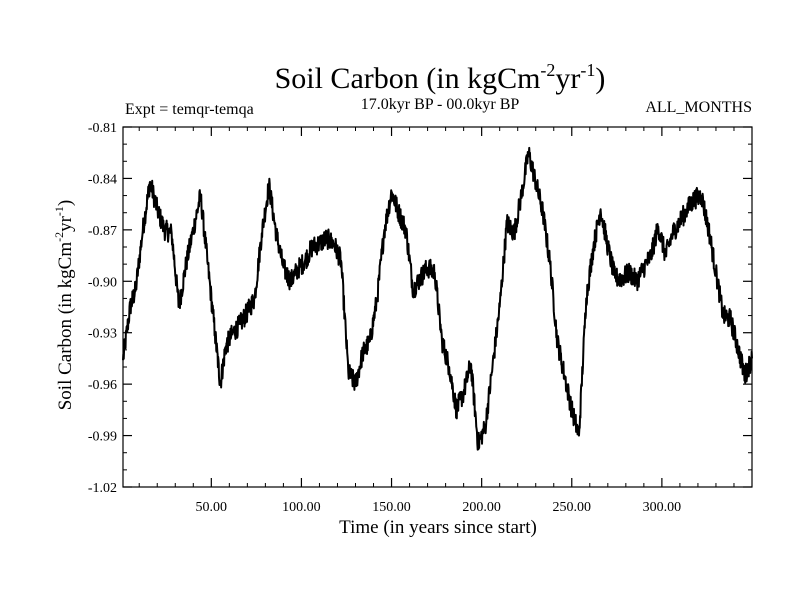  Describe the element at coordinates (440, 104) in the screenshot. I see `subtitle-period: 17.0kyr BP - 00.0kyr BP` at that location.